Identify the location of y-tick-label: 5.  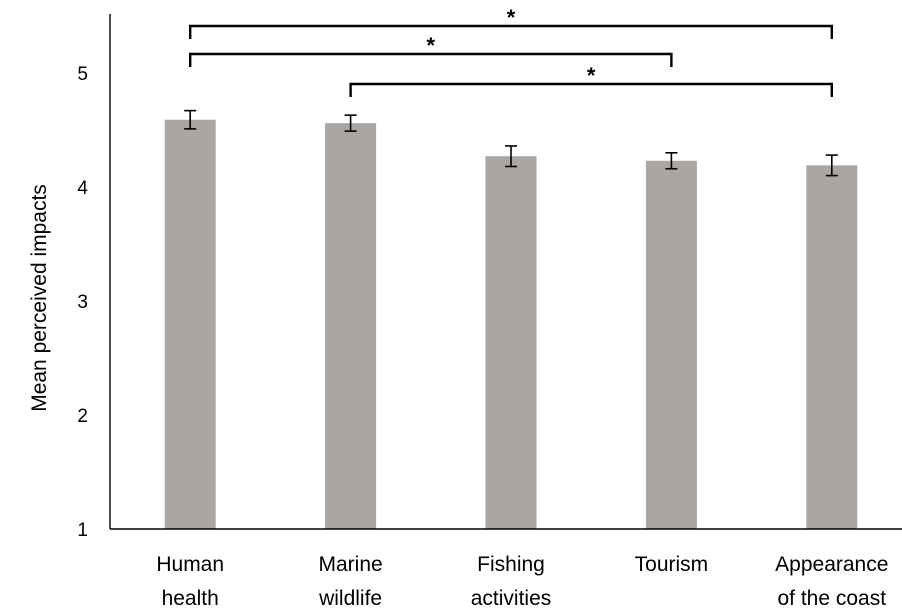
(82, 74).